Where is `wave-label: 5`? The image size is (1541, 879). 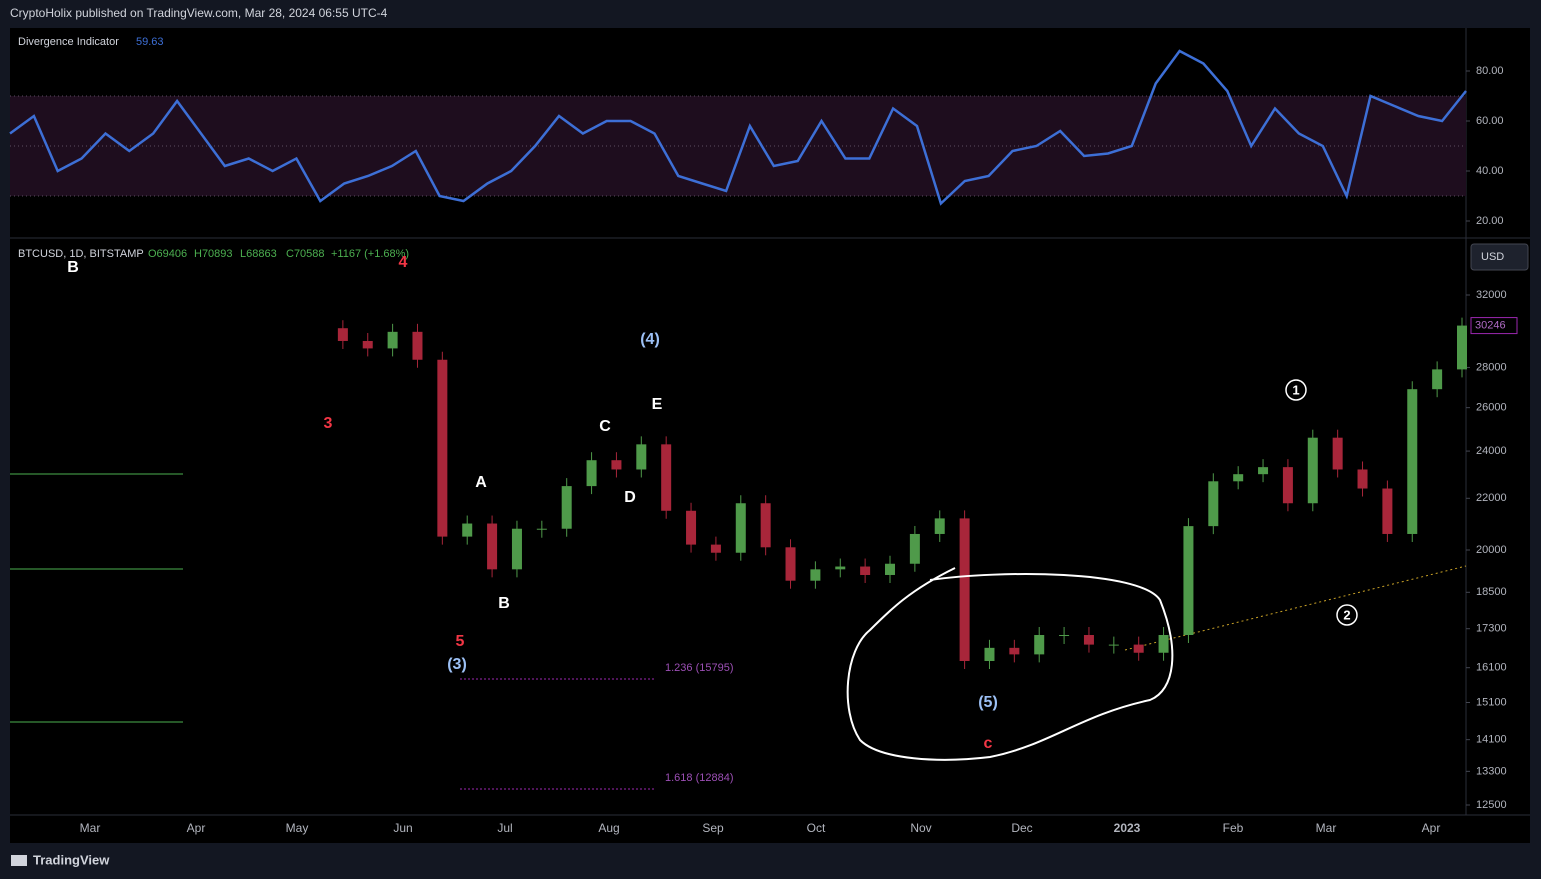
wave-label: 5 is located at coordinates (460, 641).